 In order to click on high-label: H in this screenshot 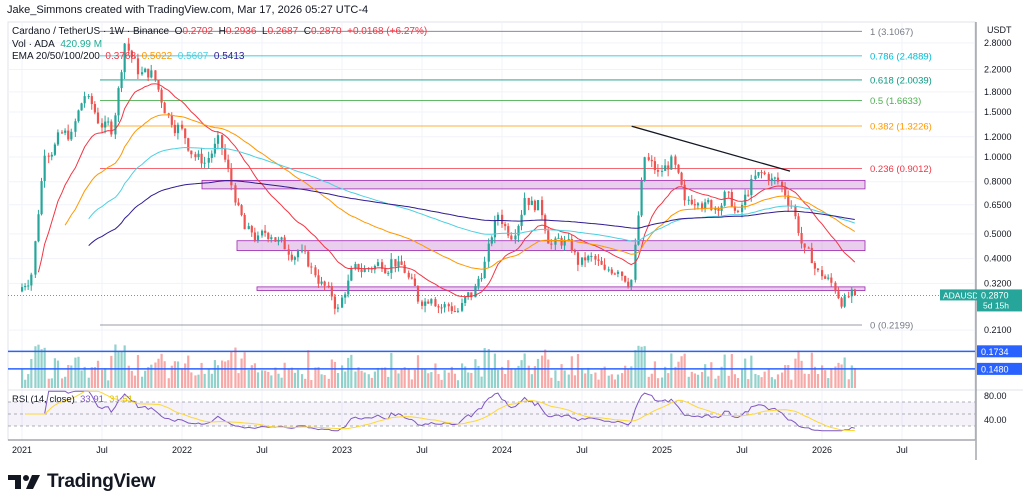, I will do `click(222, 31)`.